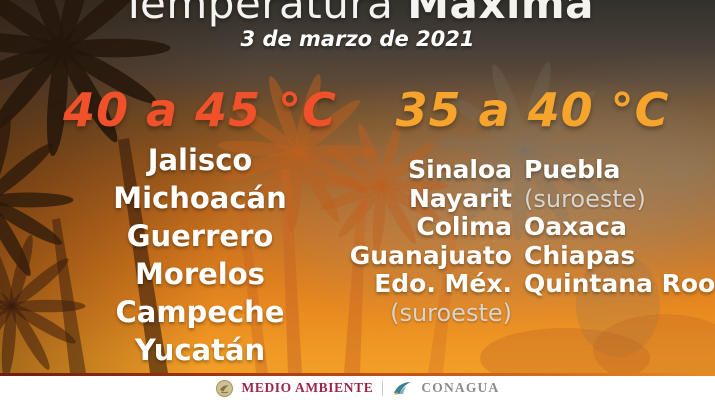 The height and width of the screenshot is (400, 715). What do you see at coordinates (200, 110) in the screenshot?
I see `range-heading-40-45: 40 a 45 °C` at bounding box center [200, 110].